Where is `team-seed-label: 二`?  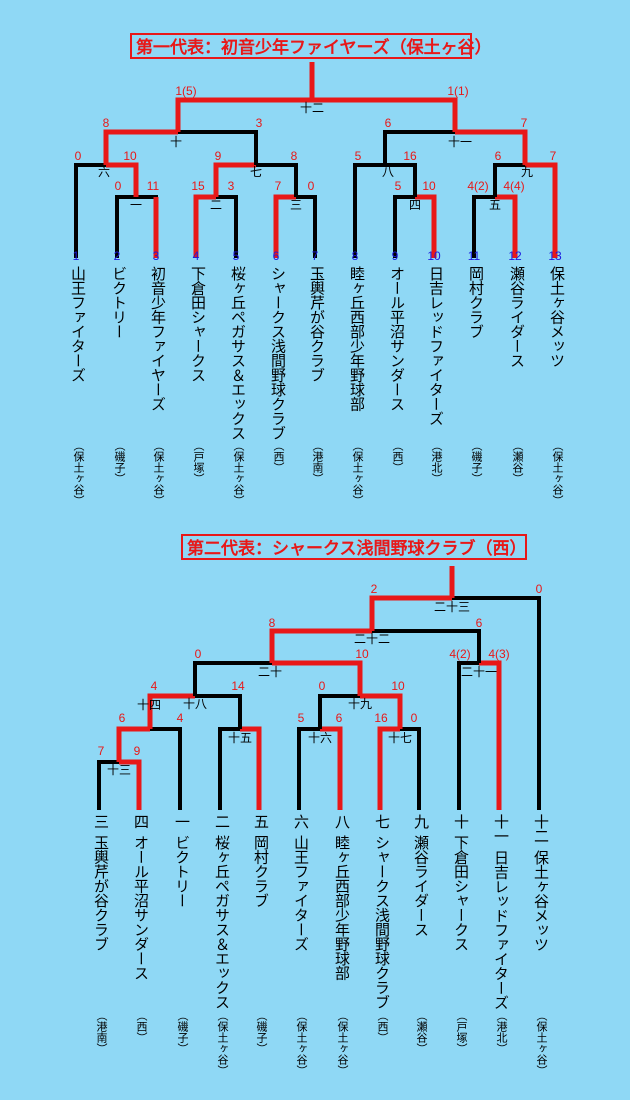
team-seed-label: 二 is located at coordinates (222, 821).